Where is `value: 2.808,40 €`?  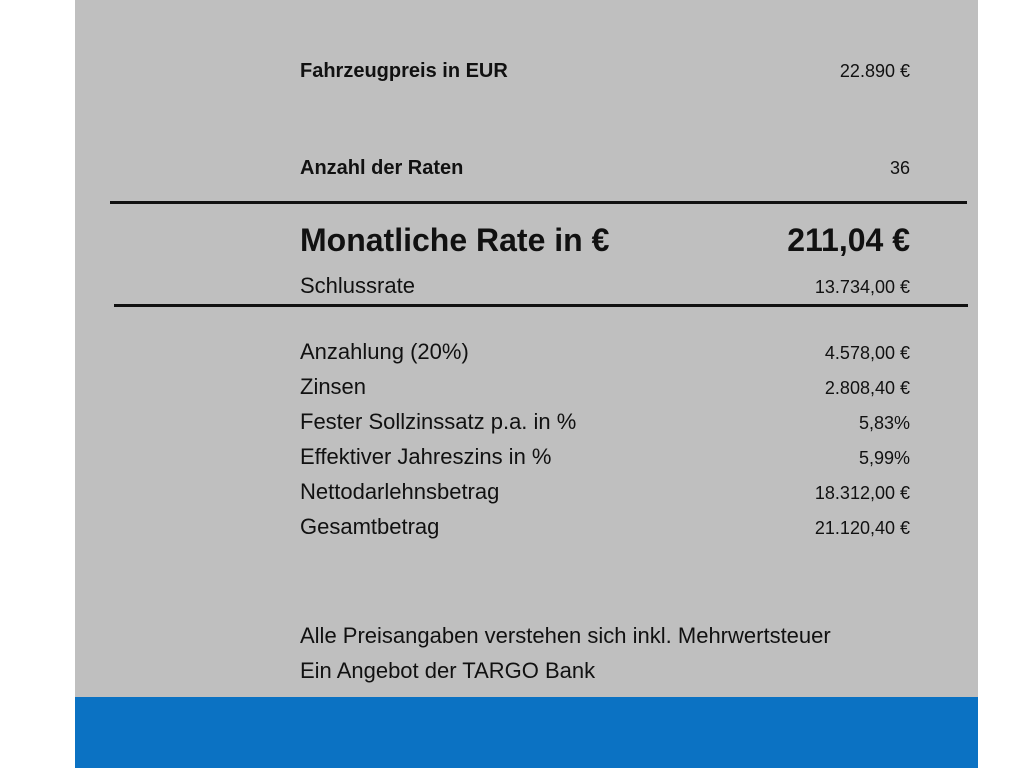 value: 2.808,40 € is located at coordinates (867, 388).